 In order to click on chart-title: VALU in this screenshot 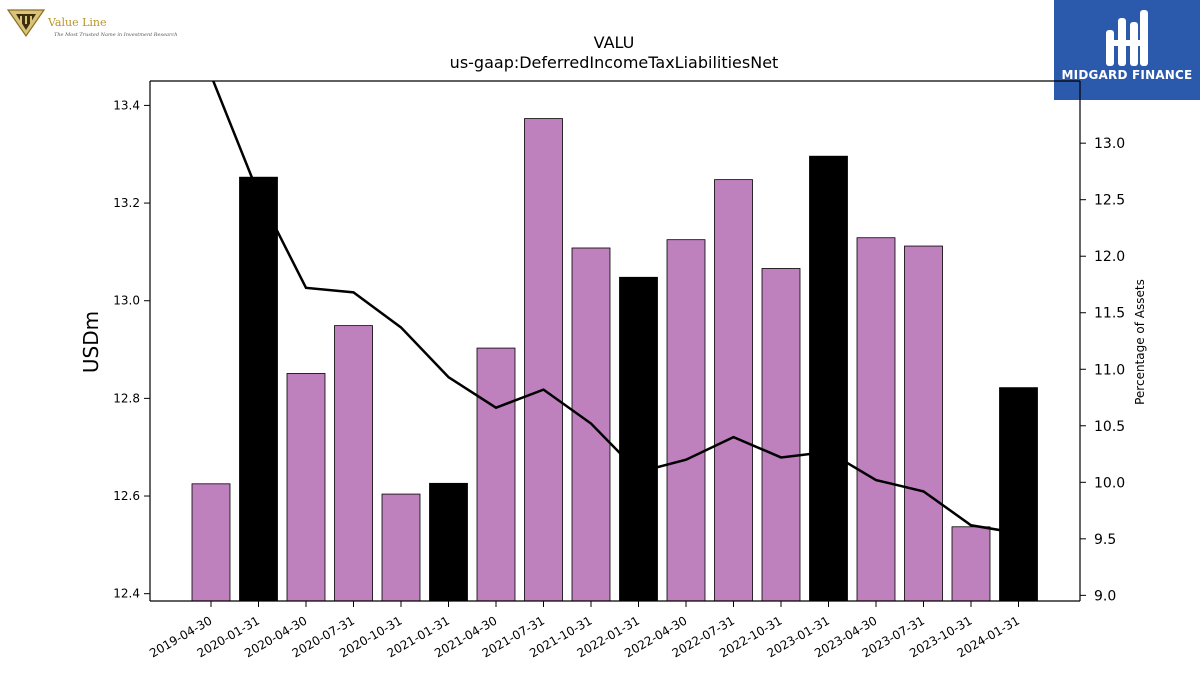, I will do `click(614, 42)`.